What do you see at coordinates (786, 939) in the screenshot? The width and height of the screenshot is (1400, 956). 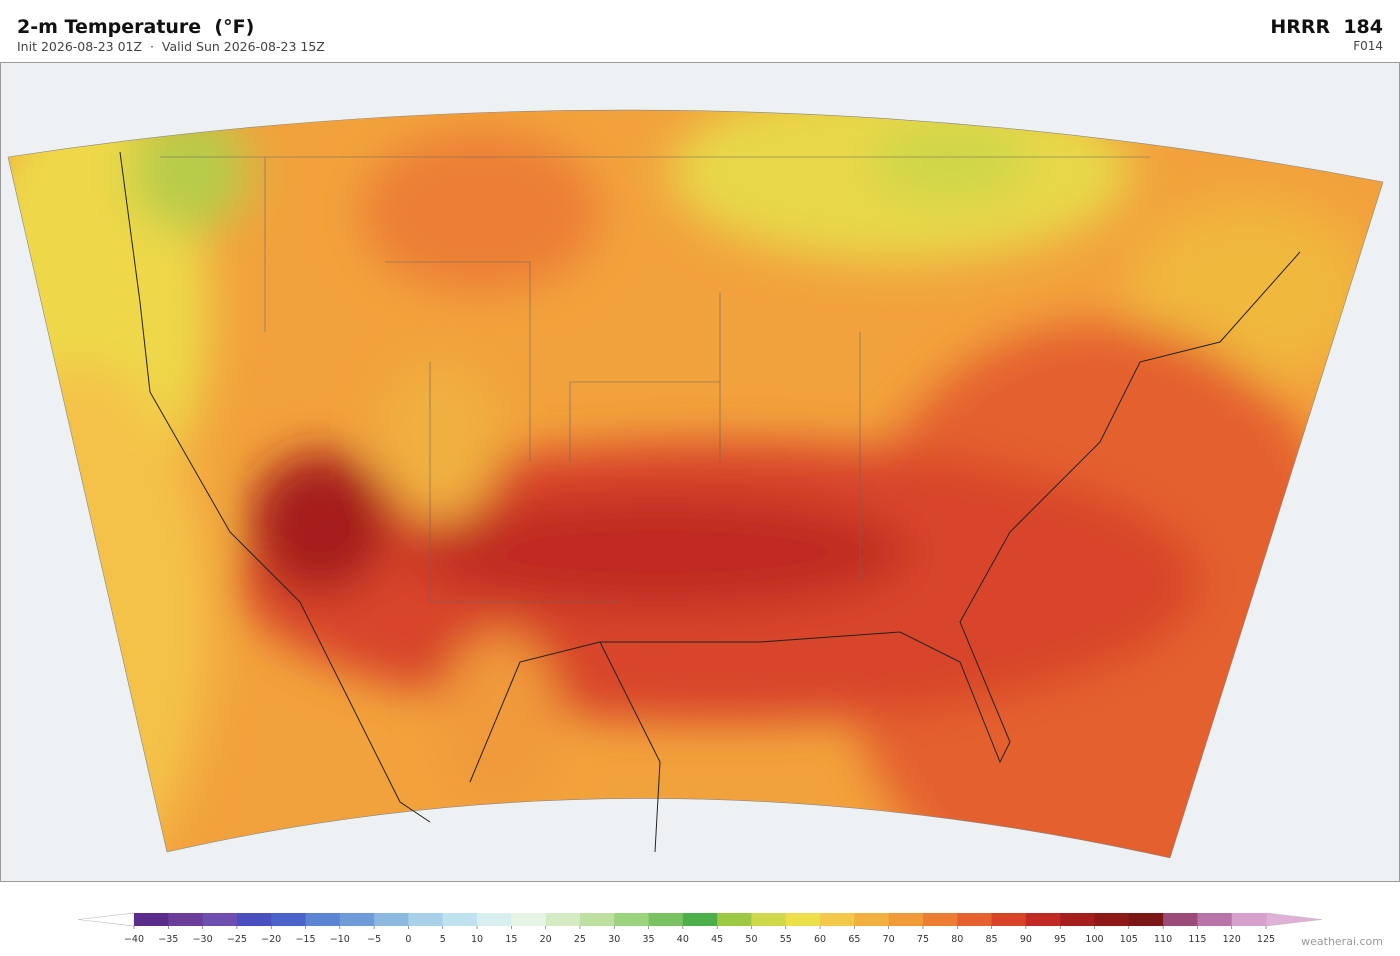 I see `colorbar-tick-label: 55` at bounding box center [786, 939].